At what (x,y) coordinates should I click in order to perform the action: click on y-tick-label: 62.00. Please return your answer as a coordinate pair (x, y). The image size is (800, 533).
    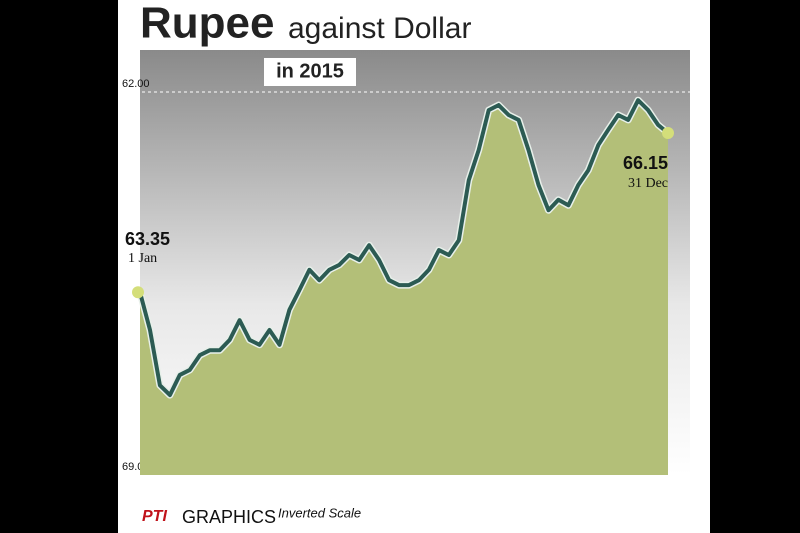
    Looking at the image, I should click on (136, 84).